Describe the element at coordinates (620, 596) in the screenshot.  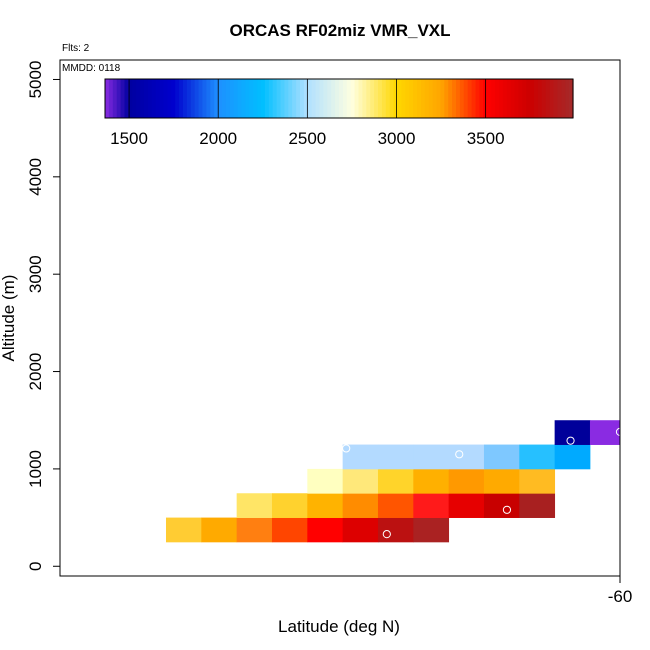
I see `x-tick-label-0: -60` at that location.